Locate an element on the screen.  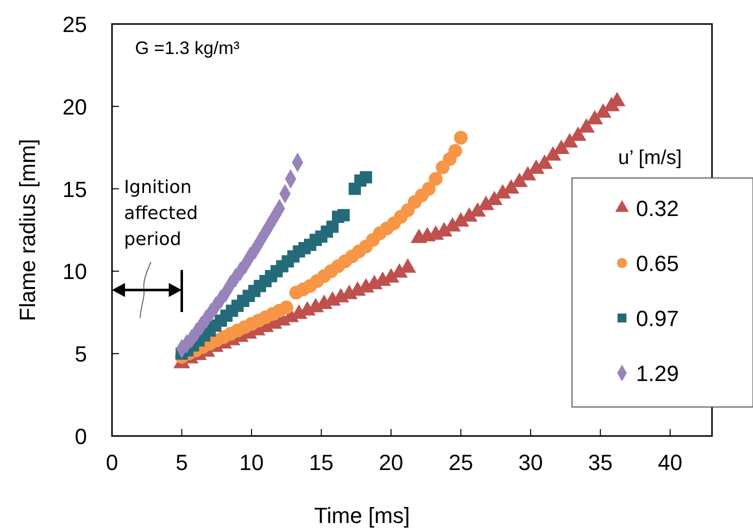
x-tick-label: 0 is located at coordinates (112, 462).